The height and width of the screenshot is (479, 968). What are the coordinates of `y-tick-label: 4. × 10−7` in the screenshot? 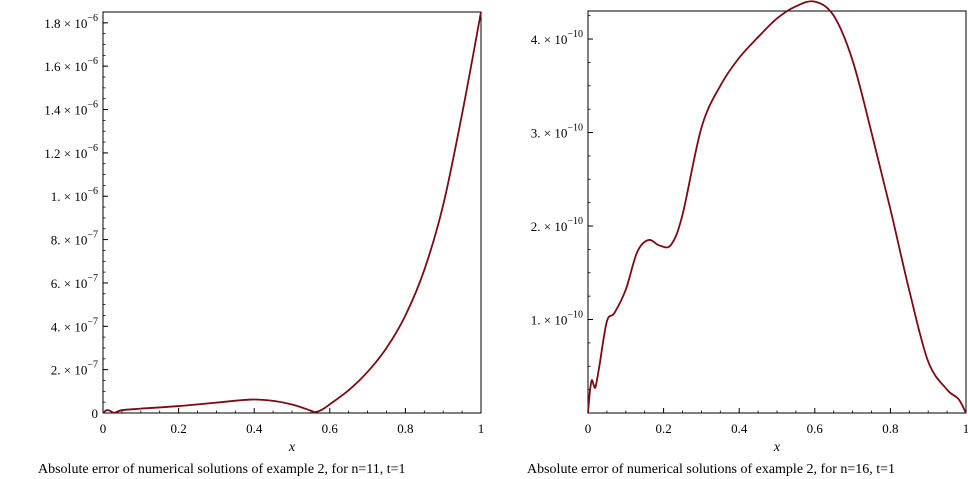 It's located at (74, 325).